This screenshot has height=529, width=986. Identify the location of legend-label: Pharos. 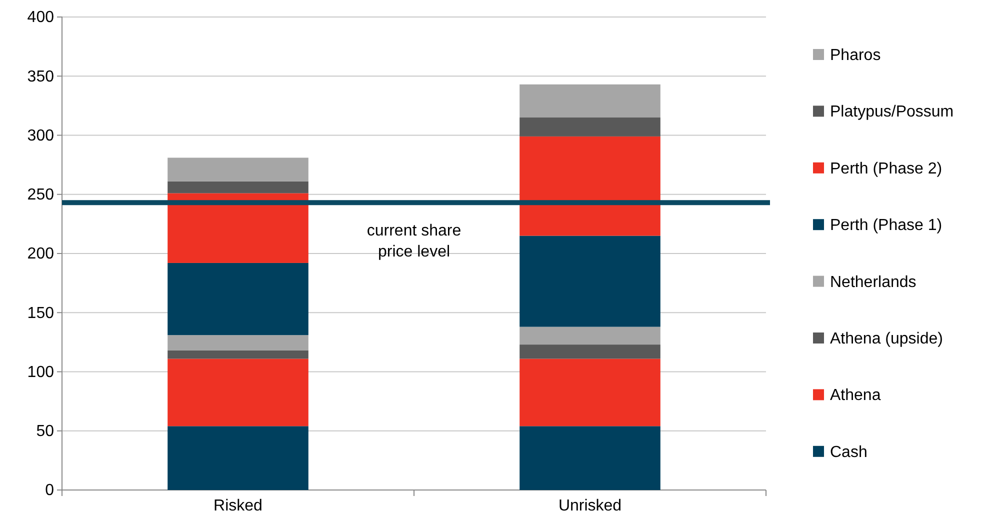
(855, 55).